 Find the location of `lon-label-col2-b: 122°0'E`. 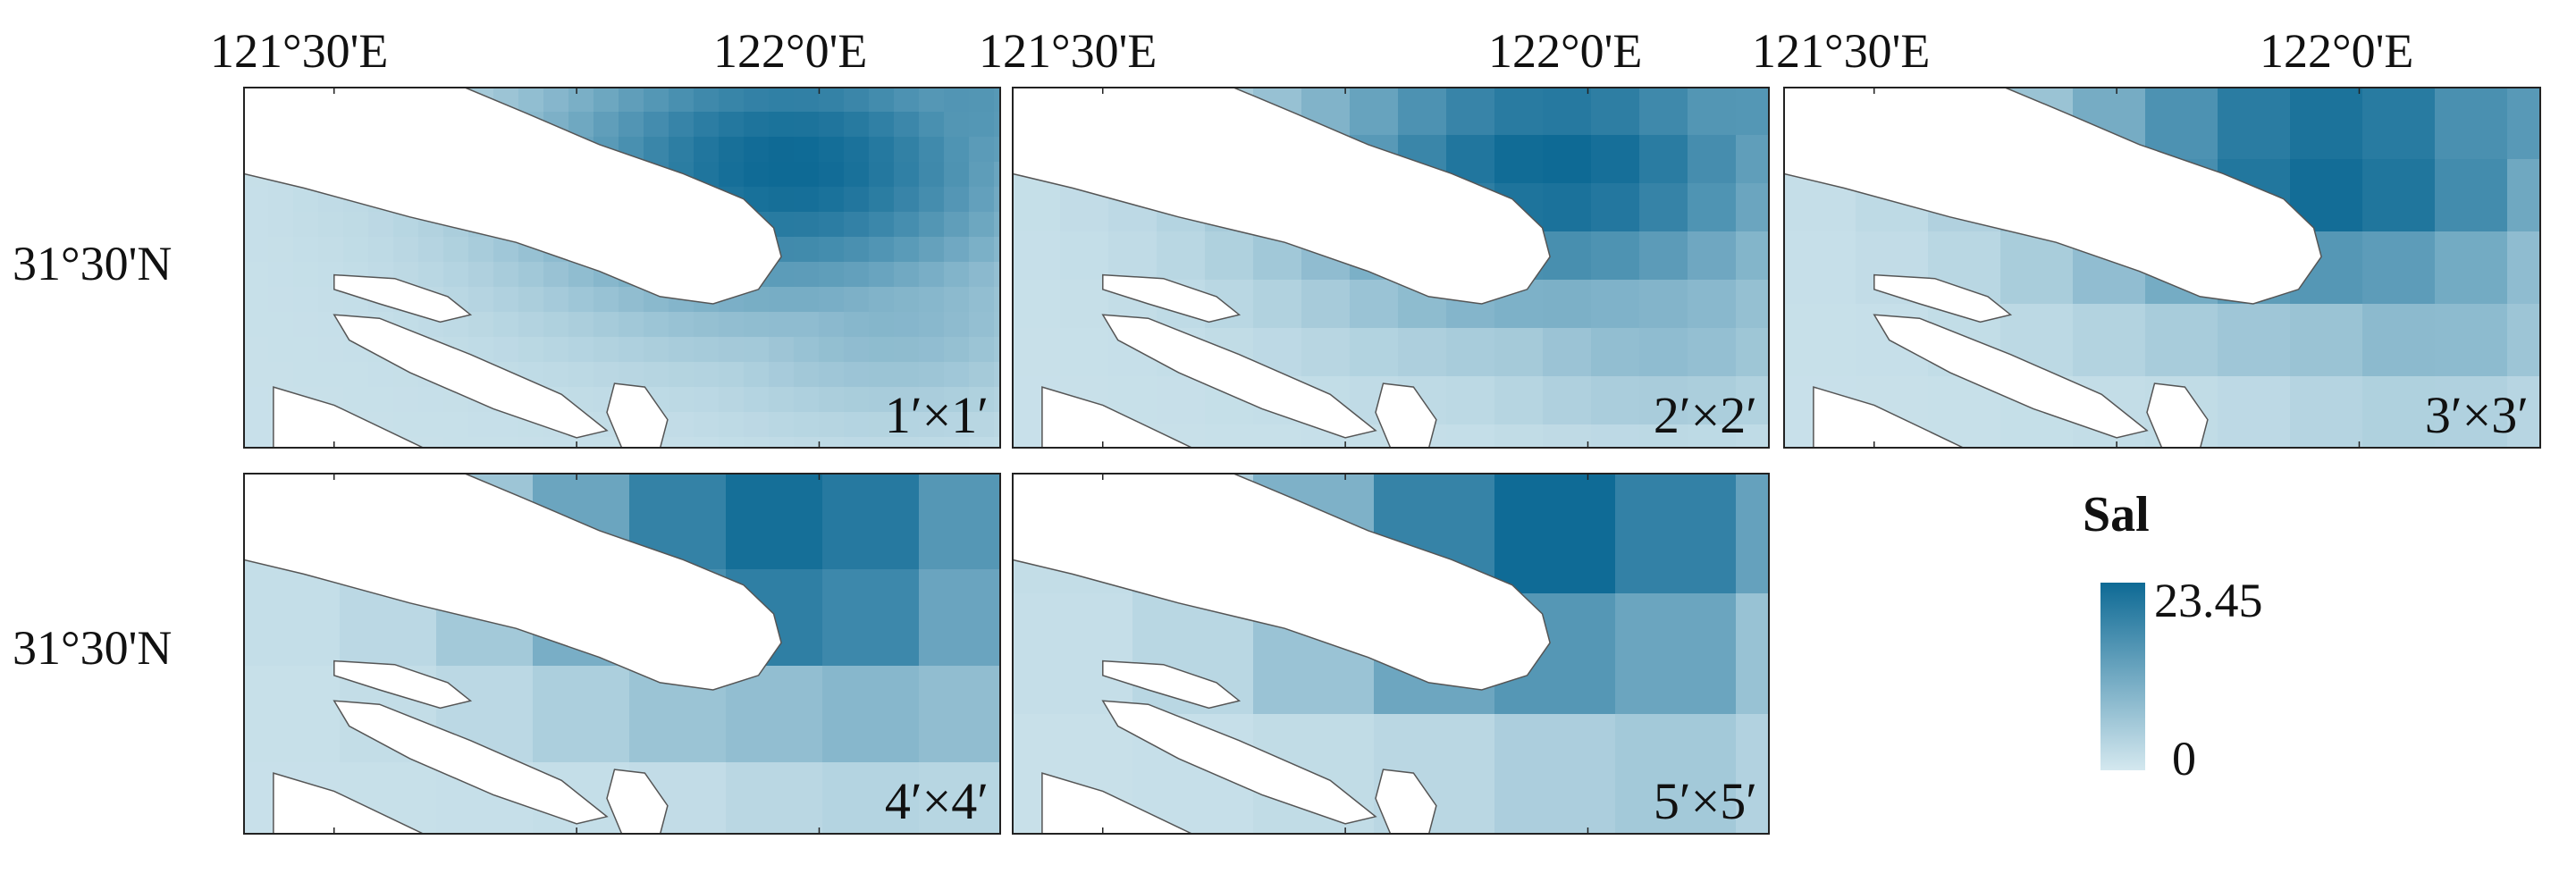

lon-label-col2-b: 122°0'E is located at coordinates (1566, 51).